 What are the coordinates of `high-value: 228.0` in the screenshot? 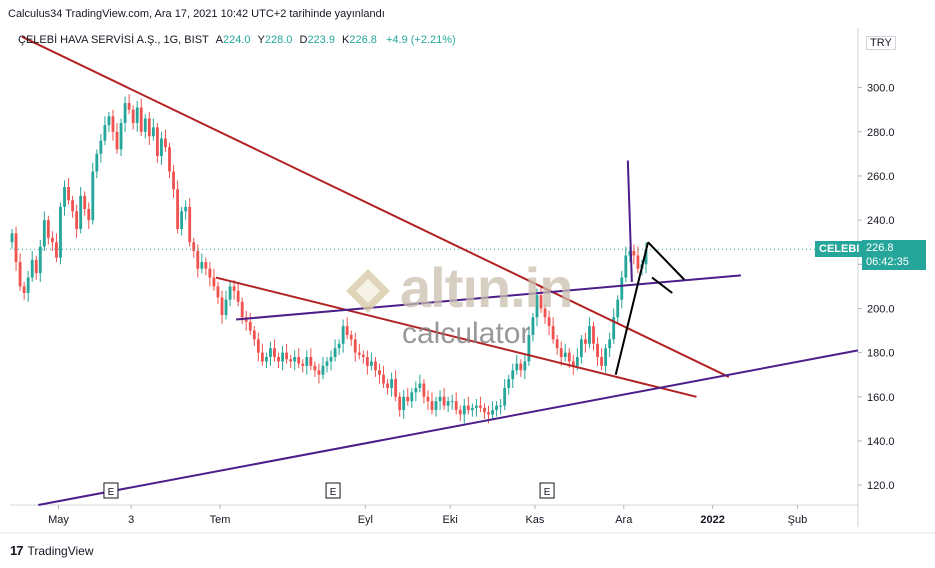 It's located at (278, 40).